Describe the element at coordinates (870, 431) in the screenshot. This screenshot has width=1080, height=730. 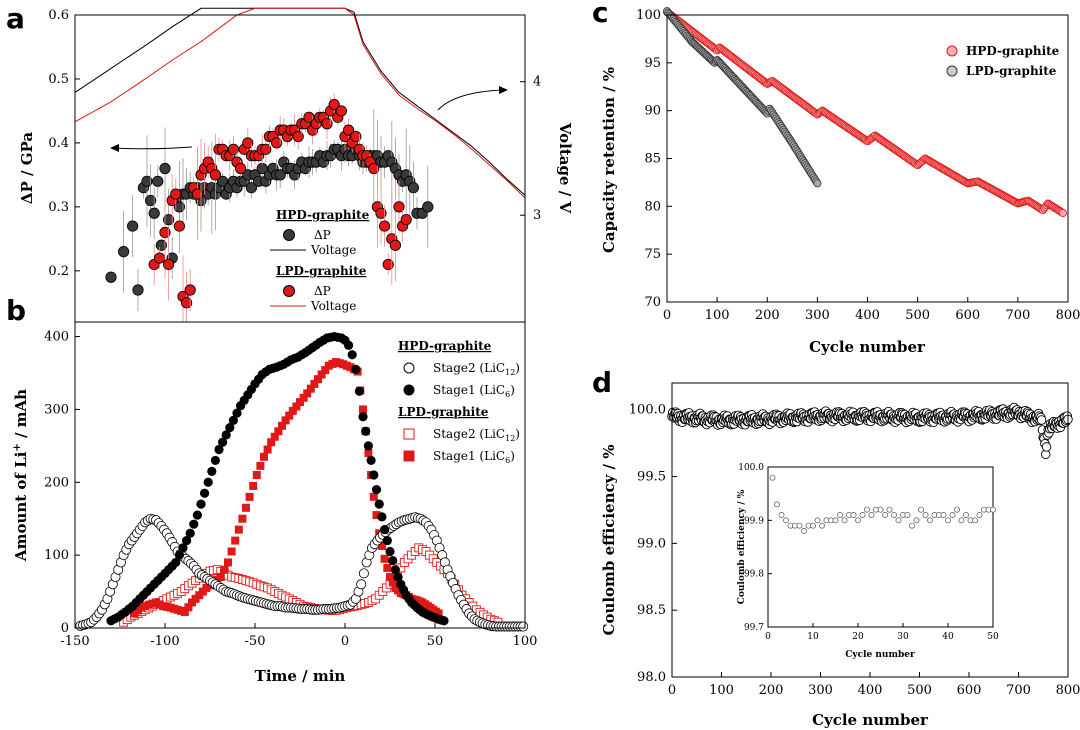
I see `panel-d-plot` at that location.